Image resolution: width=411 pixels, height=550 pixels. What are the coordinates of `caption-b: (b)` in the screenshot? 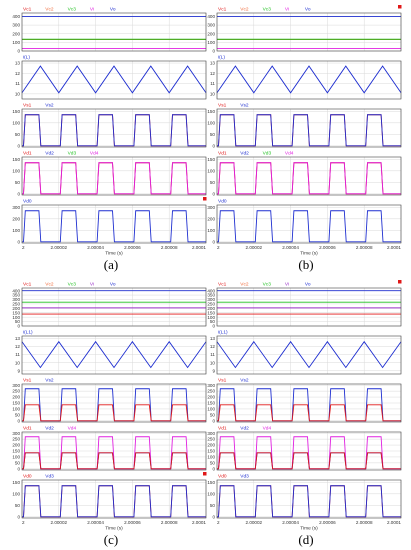 It's located at (306, 264).